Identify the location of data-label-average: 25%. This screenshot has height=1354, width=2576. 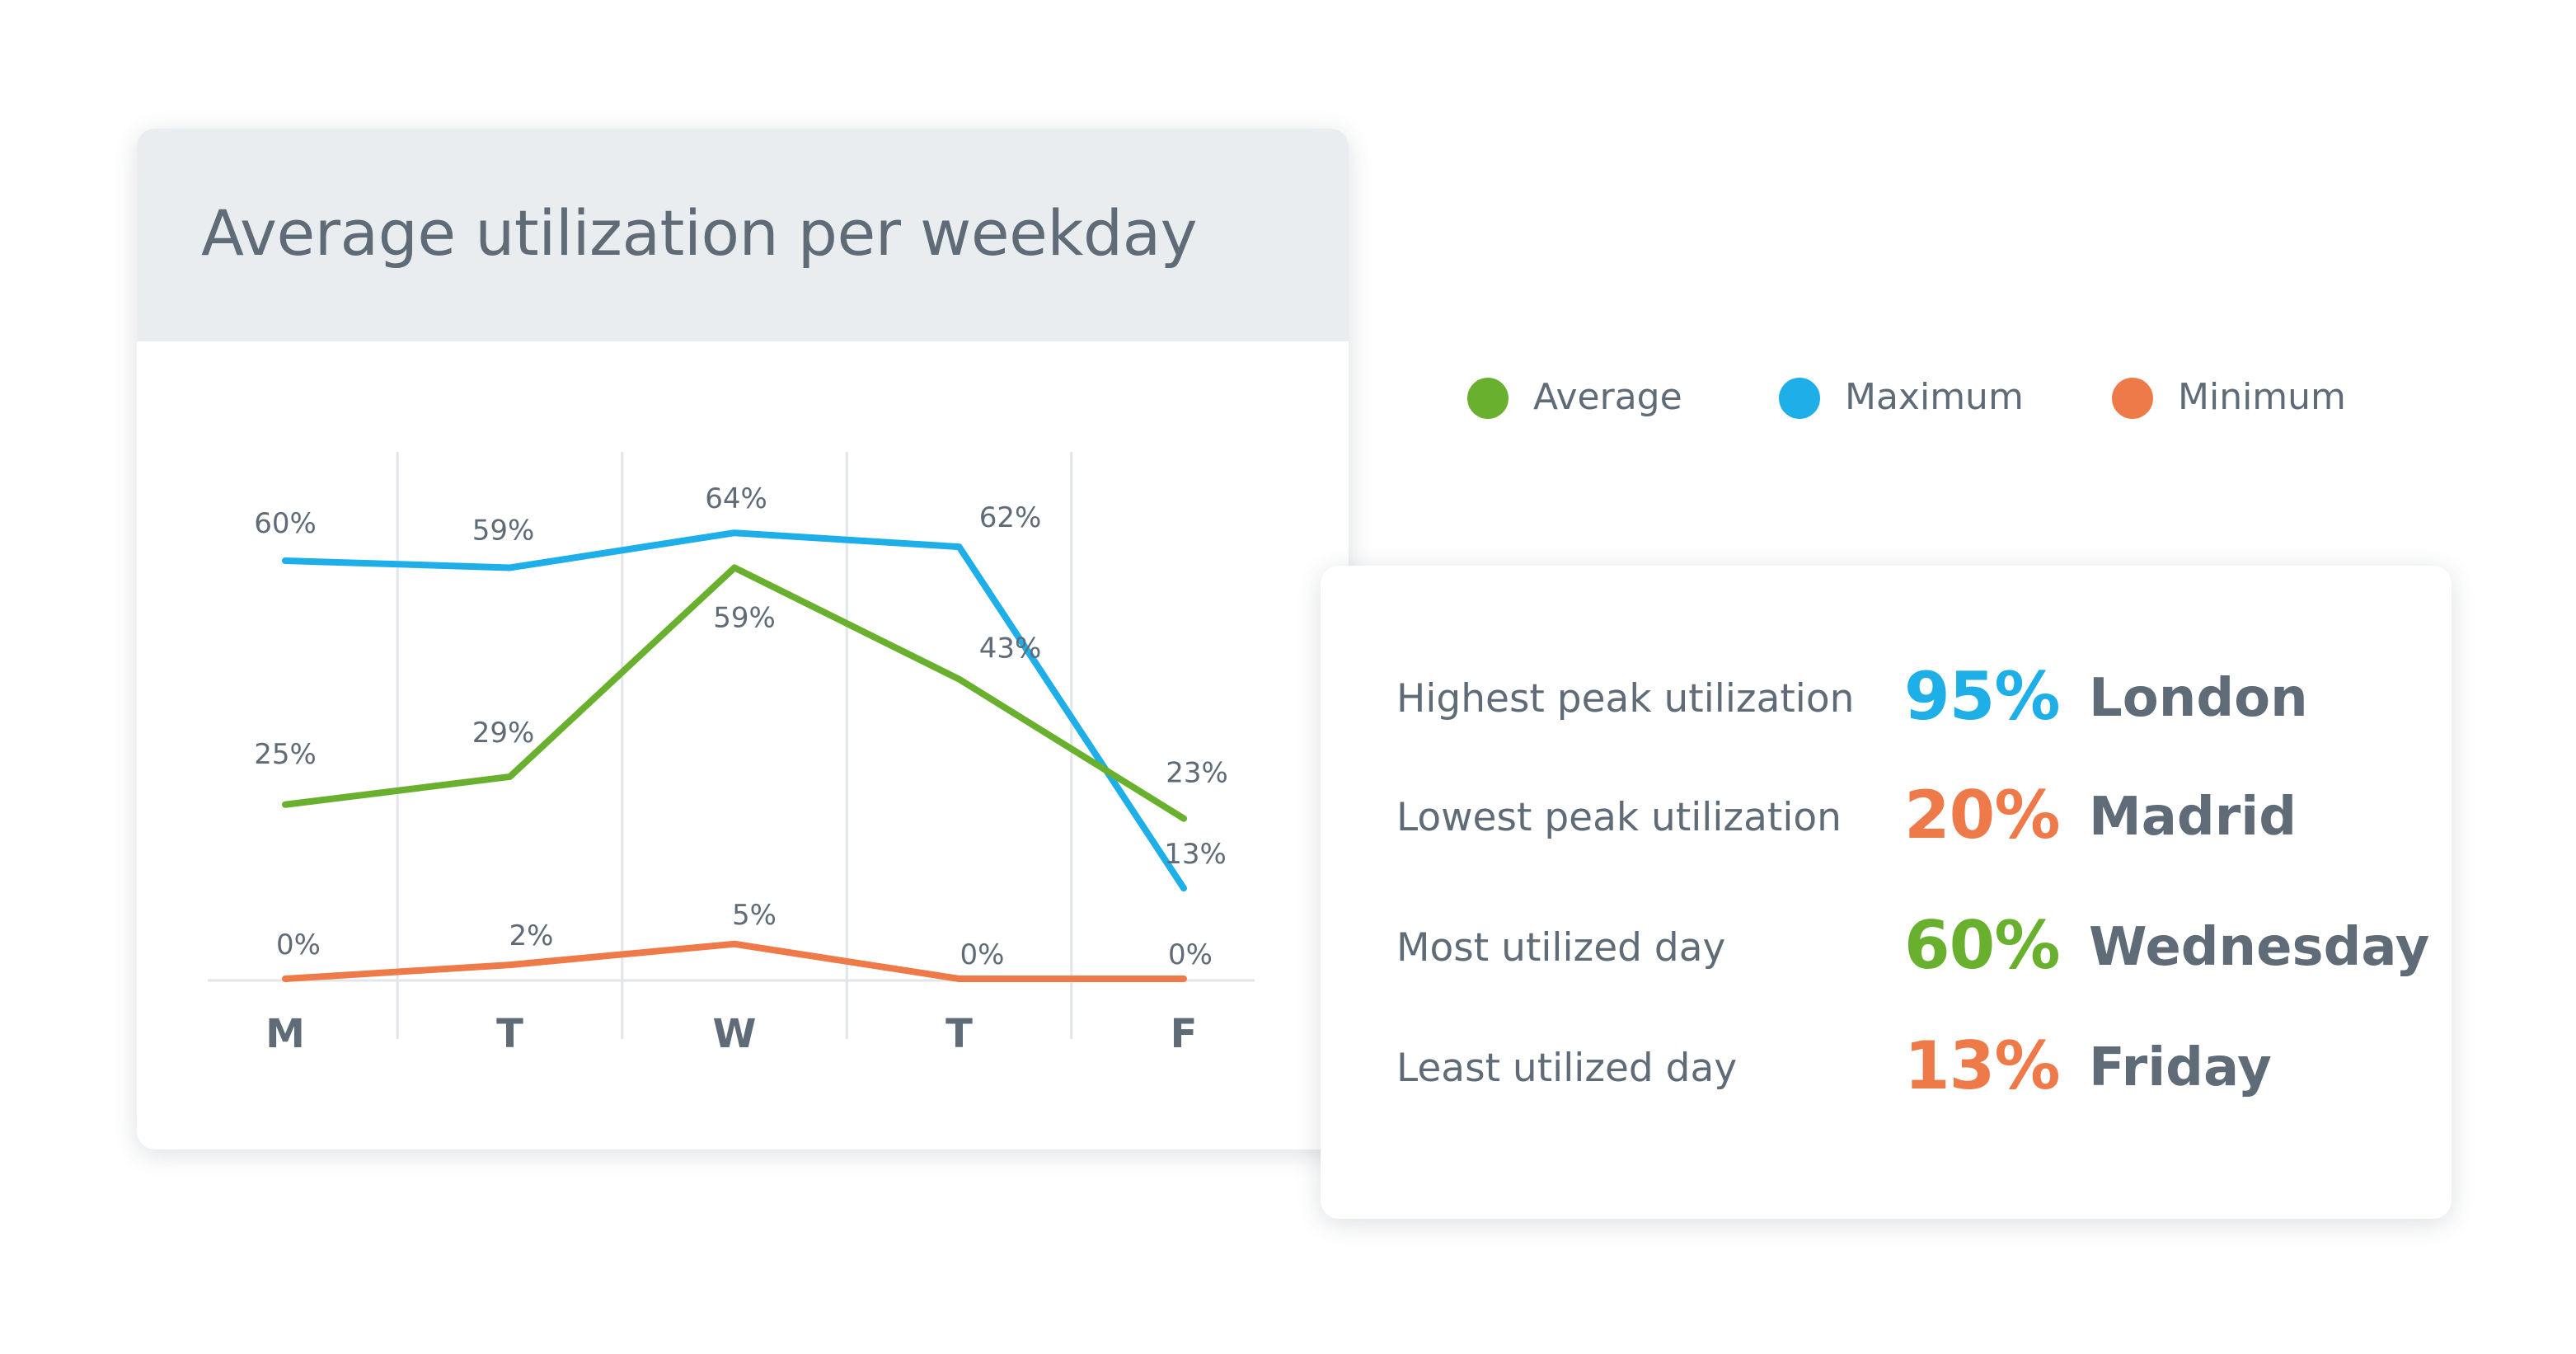
(286, 754).